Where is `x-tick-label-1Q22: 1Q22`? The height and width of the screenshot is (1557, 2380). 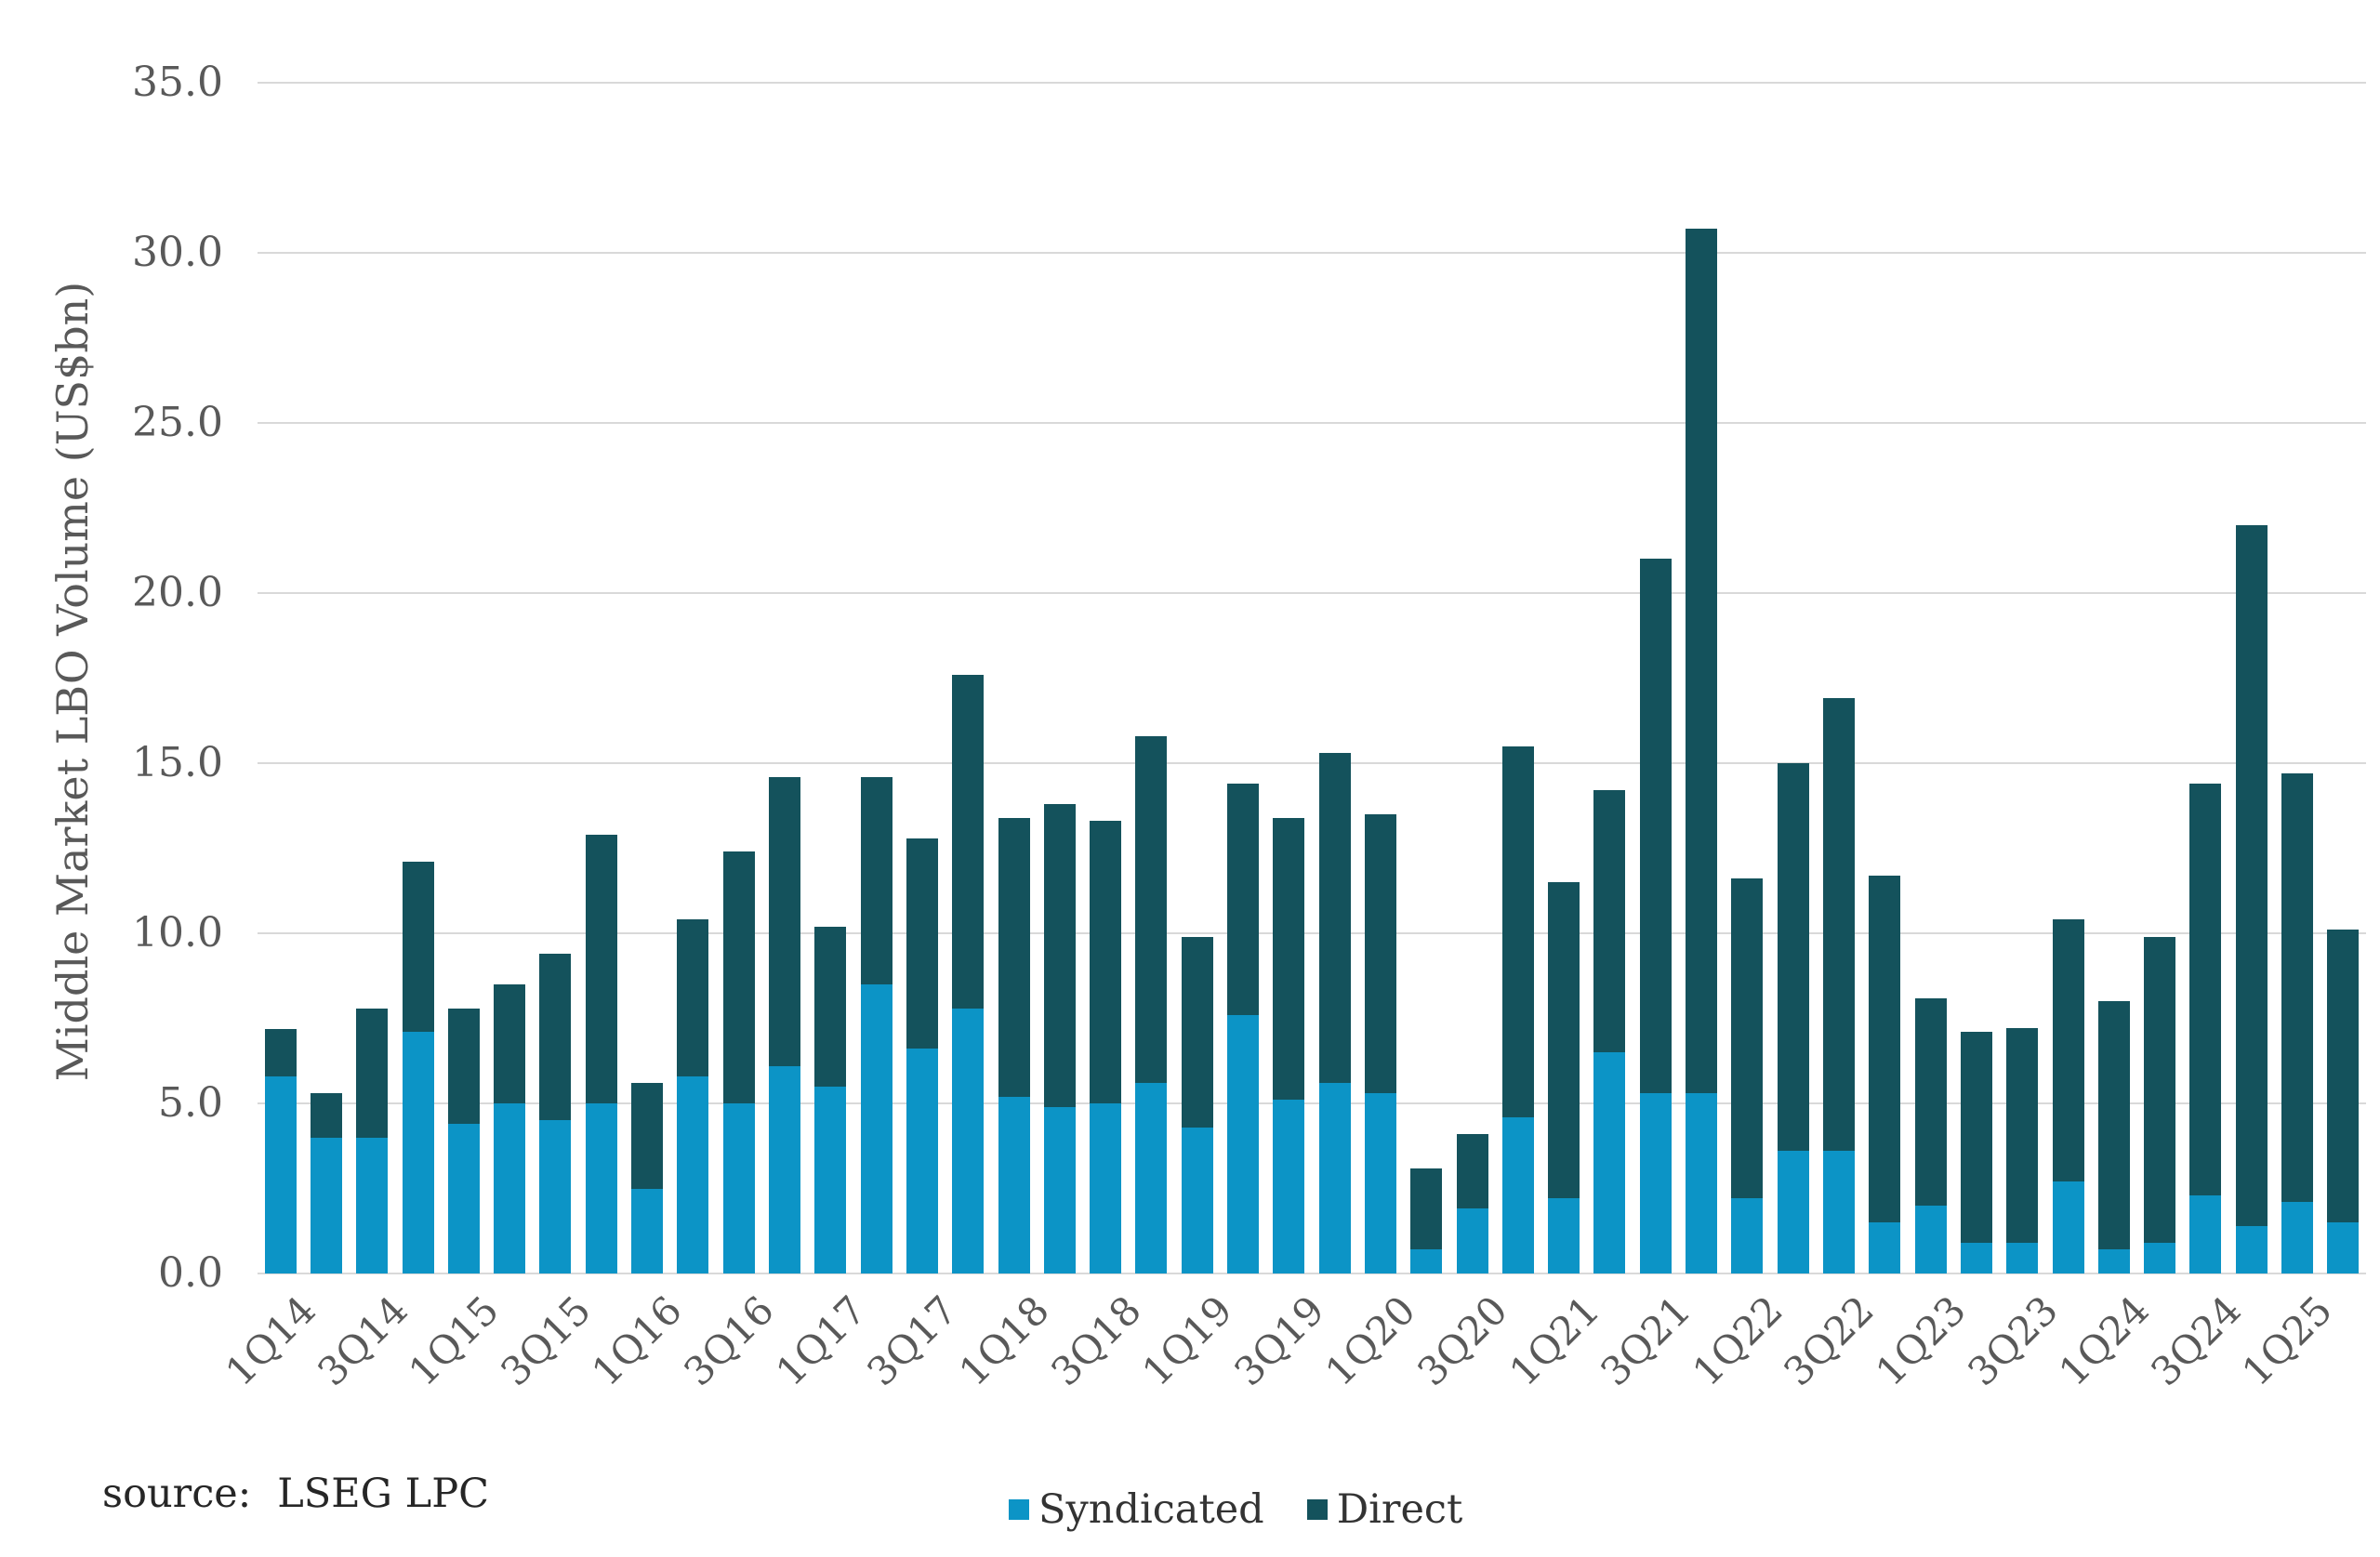
x-tick-label-1Q22: 1Q22 is located at coordinates (1737, 1341).